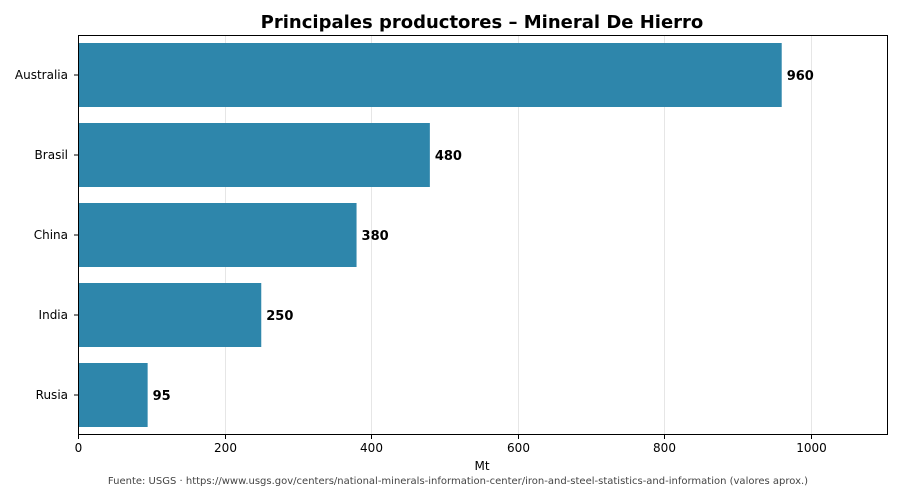 This screenshot has width=900, height=486. Describe the element at coordinates (371, 448) in the screenshot. I see `x-tick-label: 400` at that location.